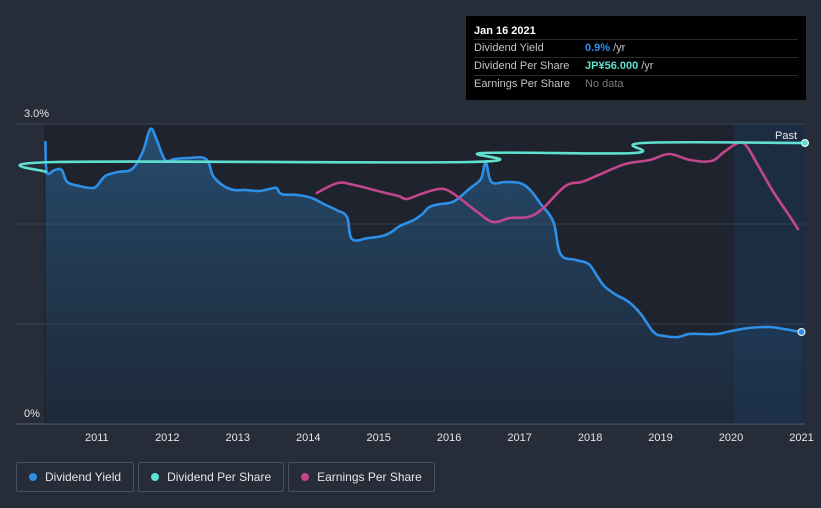 This screenshot has width=821, height=508. I want to click on legend-item-earnings-per-share: Earnings Per Share, so click(361, 477).